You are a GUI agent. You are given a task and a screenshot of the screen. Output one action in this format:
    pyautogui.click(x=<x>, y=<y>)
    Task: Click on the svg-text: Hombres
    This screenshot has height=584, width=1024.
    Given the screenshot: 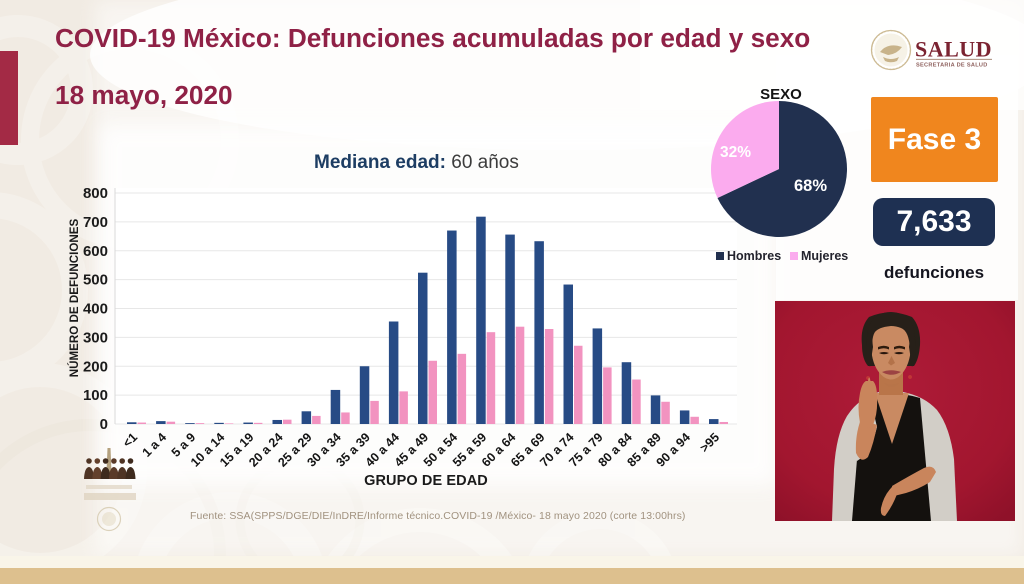 What is the action you would take?
    pyautogui.click(x=754, y=256)
    